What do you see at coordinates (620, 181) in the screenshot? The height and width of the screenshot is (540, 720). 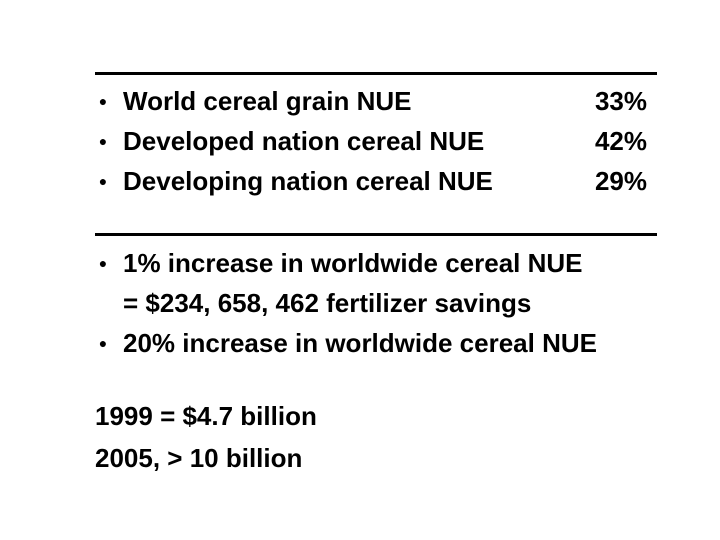 I see `nue-row-value: 29%` at bounding box center [620, 181].